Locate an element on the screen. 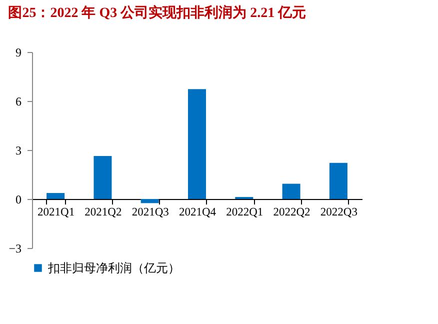 The image size is (438, 324). y-tick-label: 6 is located at coordinates (19, 101).